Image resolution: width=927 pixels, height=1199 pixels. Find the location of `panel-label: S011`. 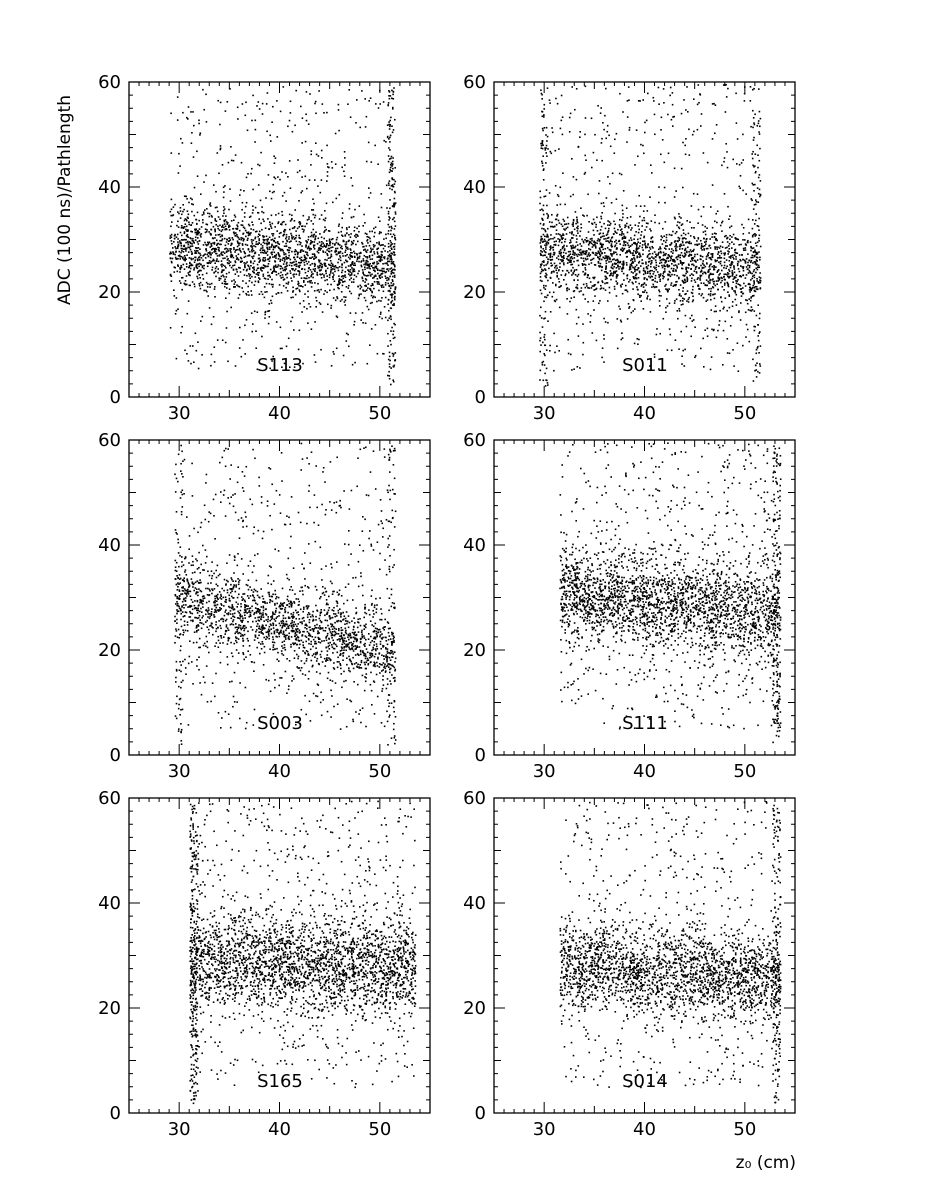

panel-label: S011 is located at coordinates (645, 365).